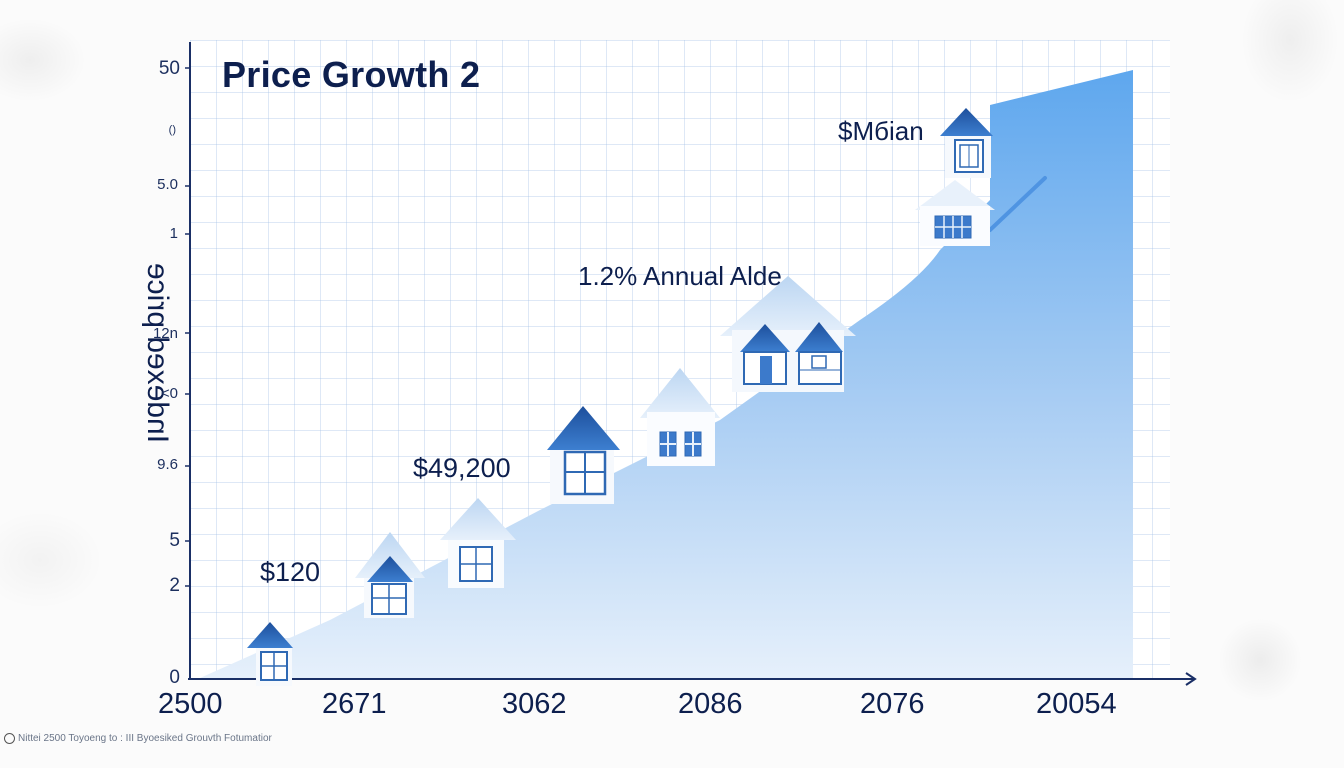  Describe the element at coordinates (1191, 679) in the screenshot. I see `x-axis-arrow-icon` at that location.